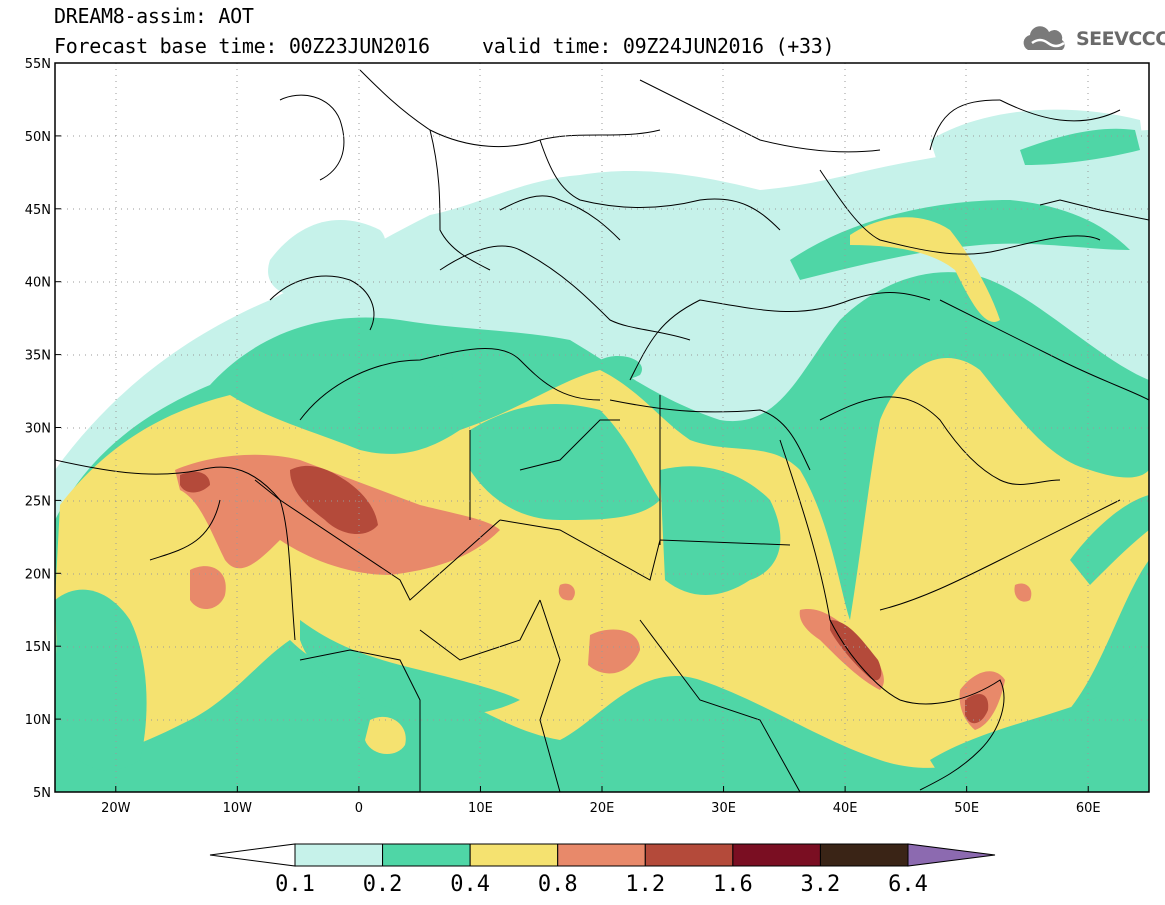 This screenshot has height=905, width=1165. Describe the element at coordinates (38, 647) in the screenshot. I see `lat-tick-label: 15N` at that location.